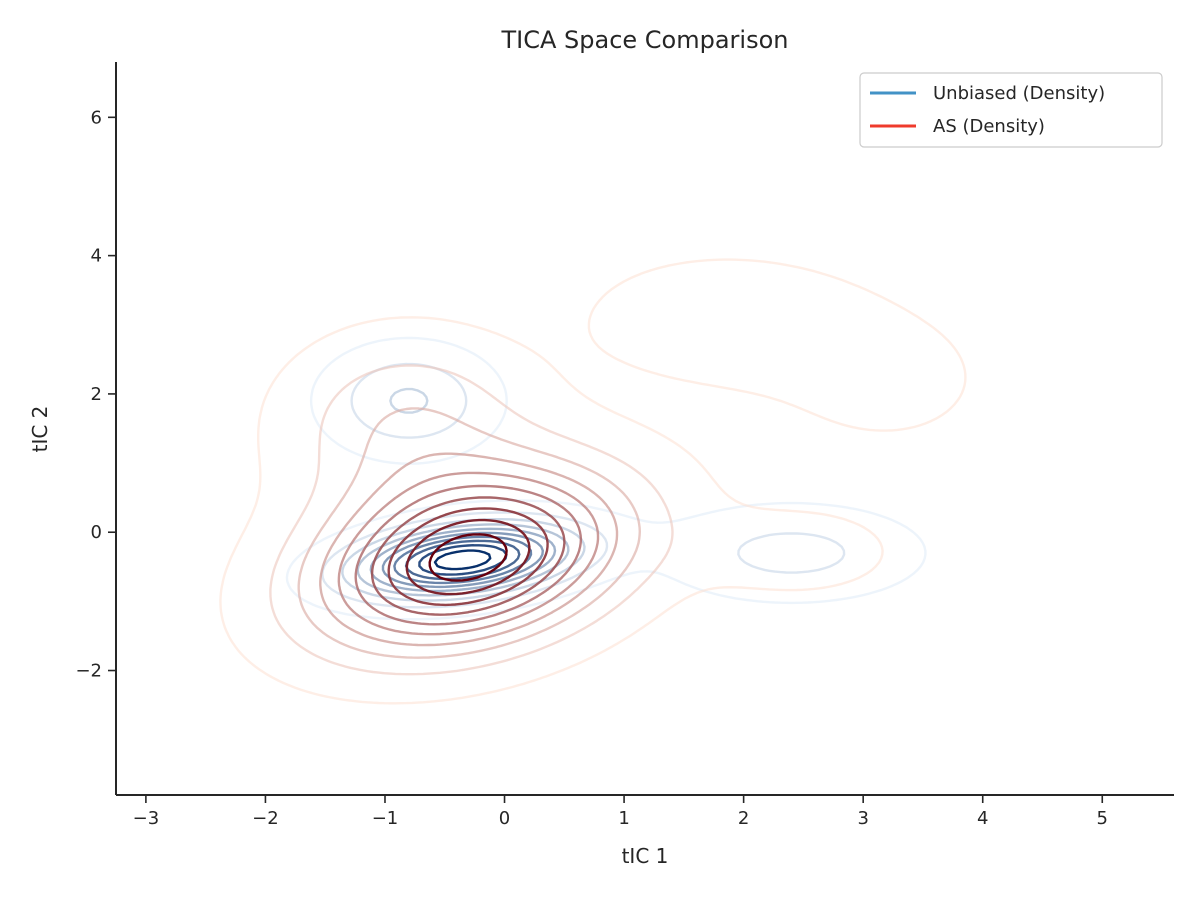 Image resolution: width=1200 pixels, height=901 pixels. What do you see at coordinates (645, 856) in the screenshot?
I see `x-axis-label: tIC 1` at bounding box center [645, 856].